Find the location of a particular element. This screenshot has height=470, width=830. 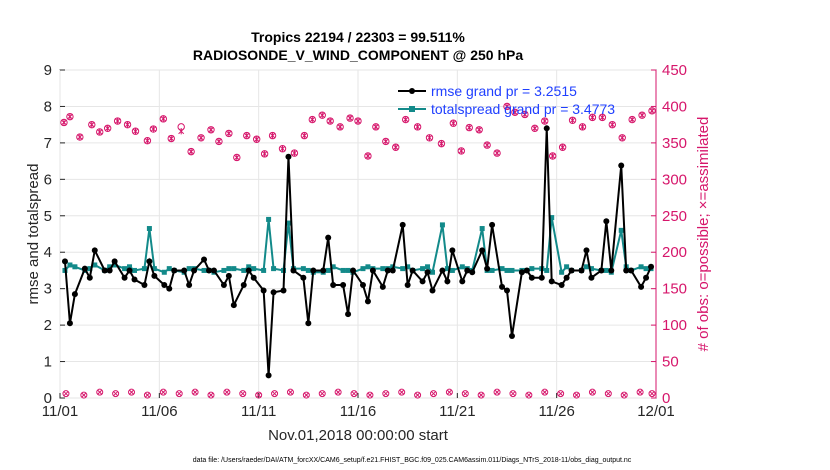

legend-rmse-label: rmse grand pr = 3.2515 is located at coordinates (504, 91).